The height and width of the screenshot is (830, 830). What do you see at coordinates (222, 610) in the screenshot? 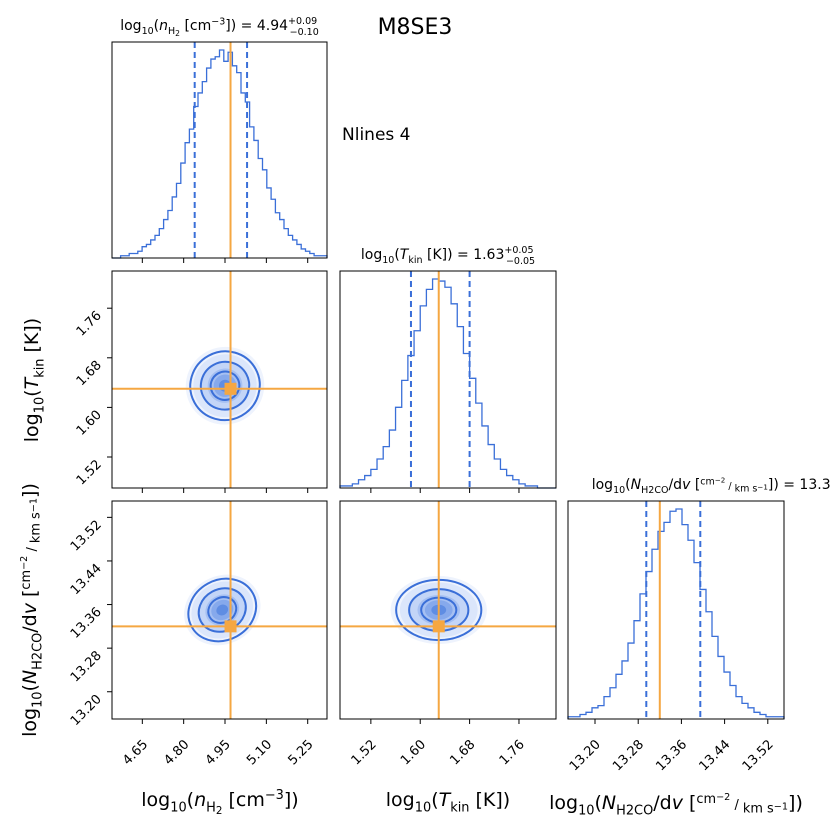
I see `density-level` at bounding box center [222, 610].